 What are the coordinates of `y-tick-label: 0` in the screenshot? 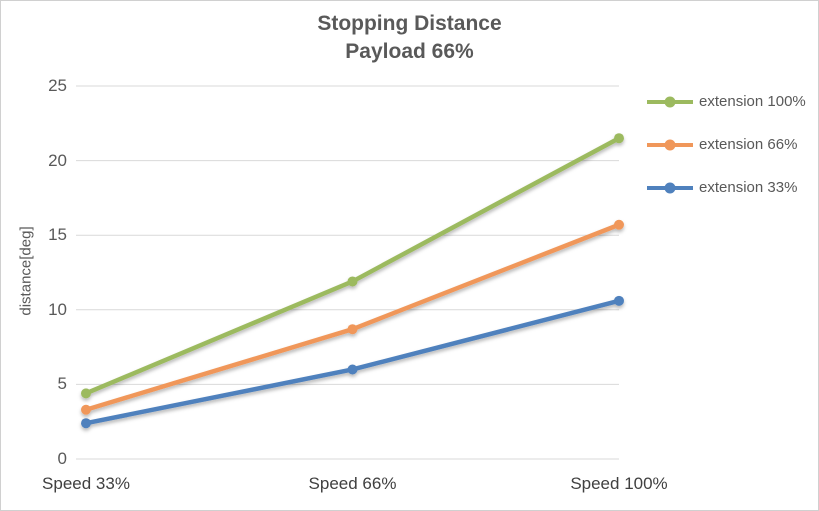 It's located at (62, 458).